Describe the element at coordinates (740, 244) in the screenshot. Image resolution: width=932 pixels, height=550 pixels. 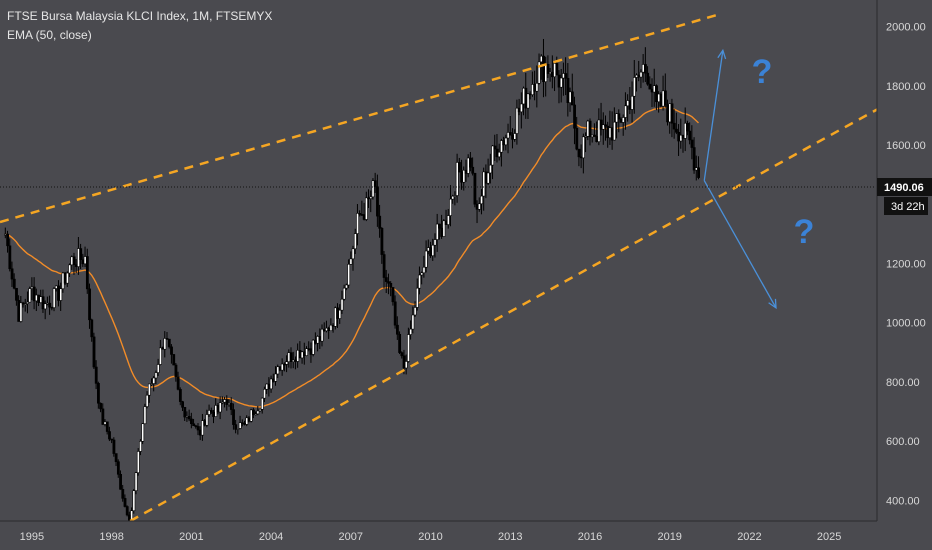
I see `projection-arrow-down` at that location.